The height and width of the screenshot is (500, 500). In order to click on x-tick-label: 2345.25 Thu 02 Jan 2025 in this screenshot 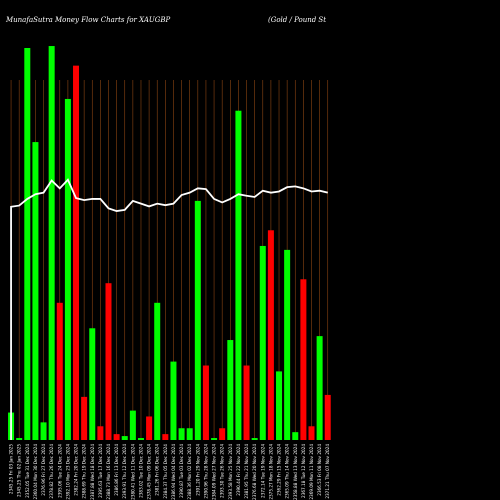, I will do `click(19, 470)`.